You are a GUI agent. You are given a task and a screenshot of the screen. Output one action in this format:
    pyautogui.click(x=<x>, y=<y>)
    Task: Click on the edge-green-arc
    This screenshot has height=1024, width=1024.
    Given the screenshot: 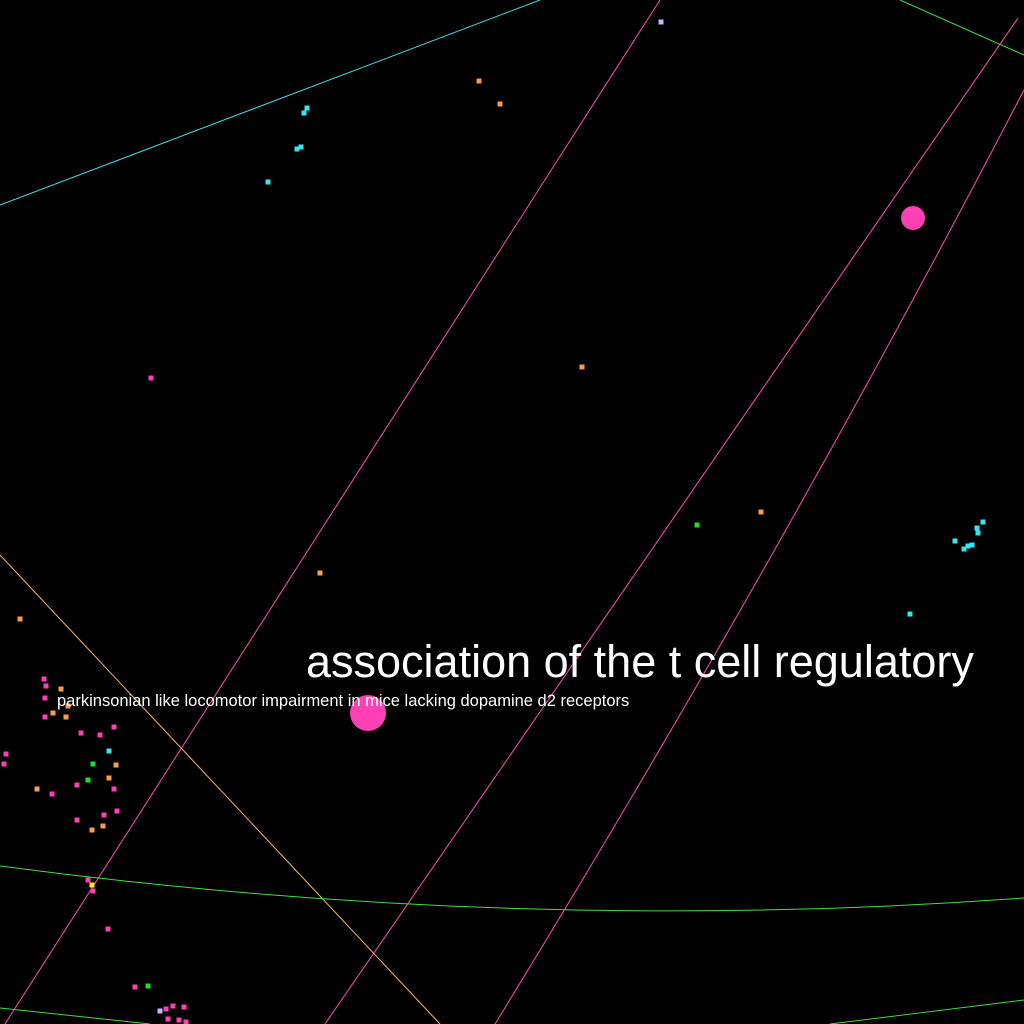 What is the action you would take?
    pyautogui.click(x=512, y=888)
    